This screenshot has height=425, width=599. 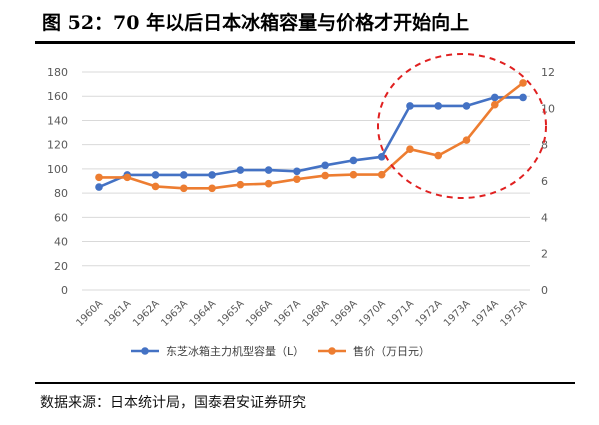 What do you see at coordinates (548, 72) in the screenshot?
I see `right-tick-label: 12` at bounding box center [548, 72].